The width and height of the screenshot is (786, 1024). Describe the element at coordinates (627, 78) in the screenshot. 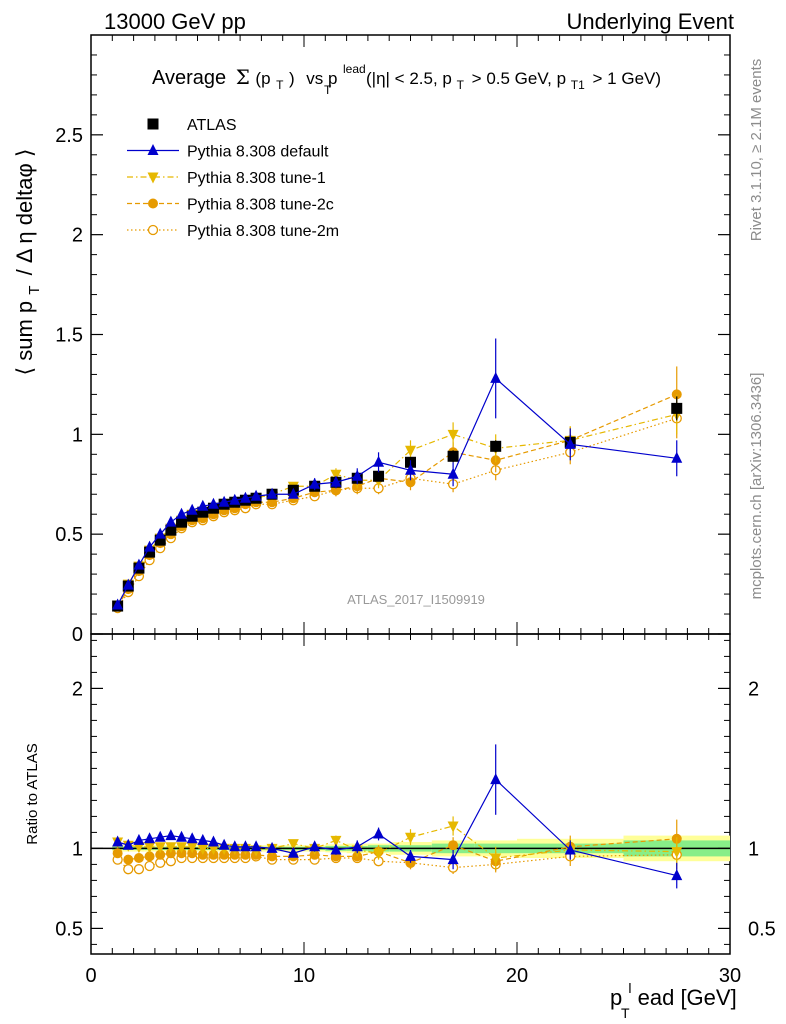

I see `title-cuts-3: > 1 GeV)` at that location.